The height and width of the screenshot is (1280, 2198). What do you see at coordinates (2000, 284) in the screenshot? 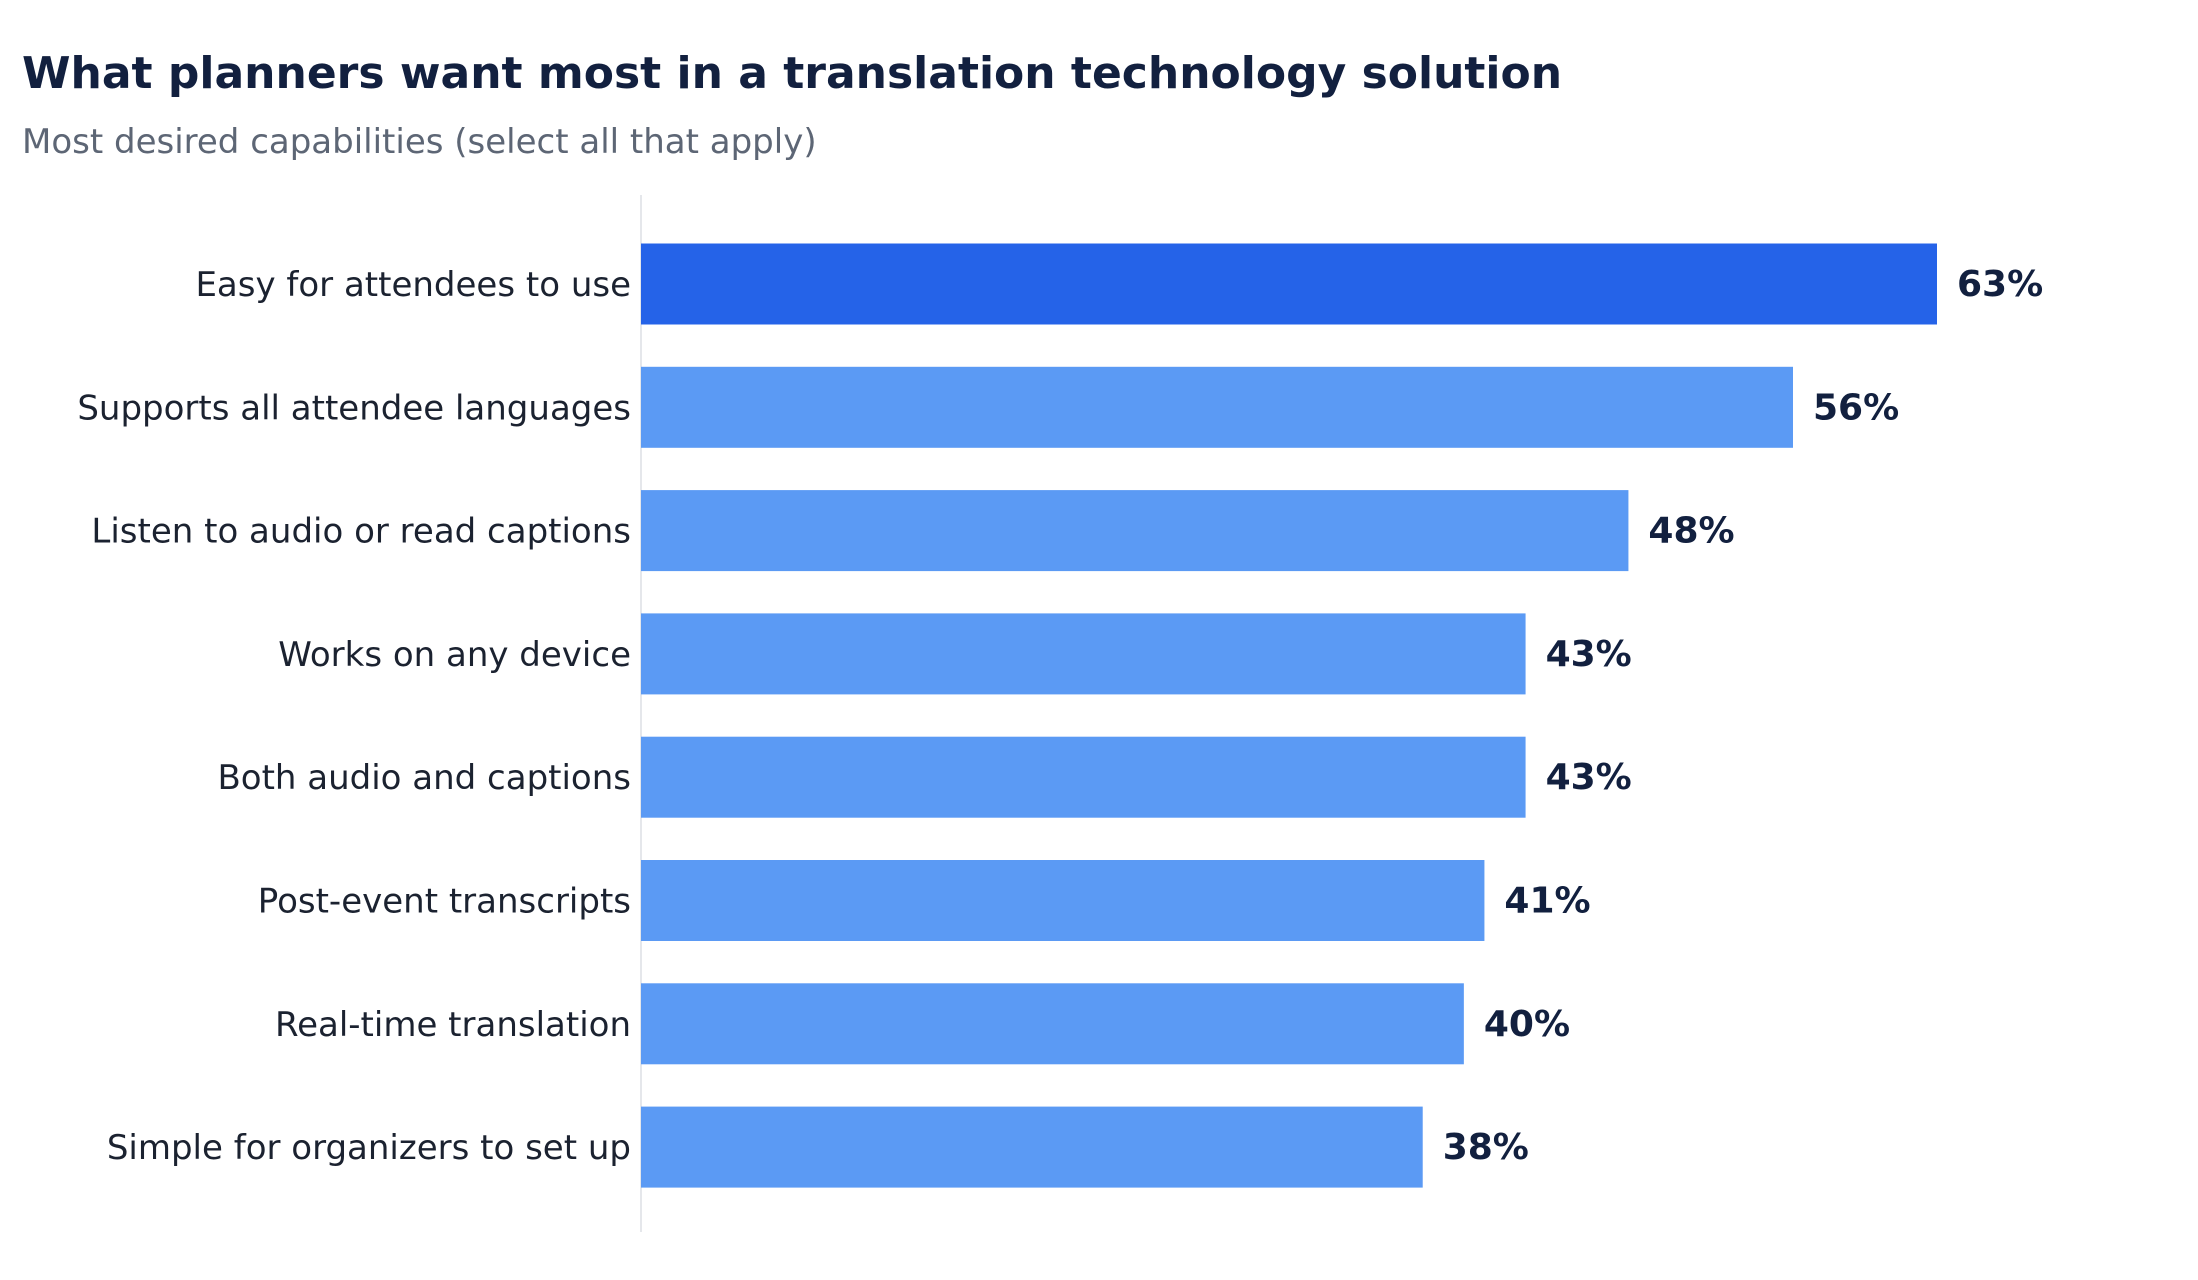
I see `value-label: 63%` at bounding box center [2000, 284].